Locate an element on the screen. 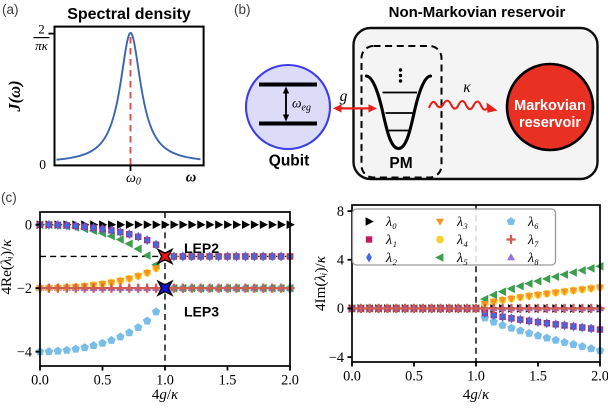 Image resolution: width=608 pixels, height=408 pixels. legend-marker-triangle-left is located at coordinates (439, 257).